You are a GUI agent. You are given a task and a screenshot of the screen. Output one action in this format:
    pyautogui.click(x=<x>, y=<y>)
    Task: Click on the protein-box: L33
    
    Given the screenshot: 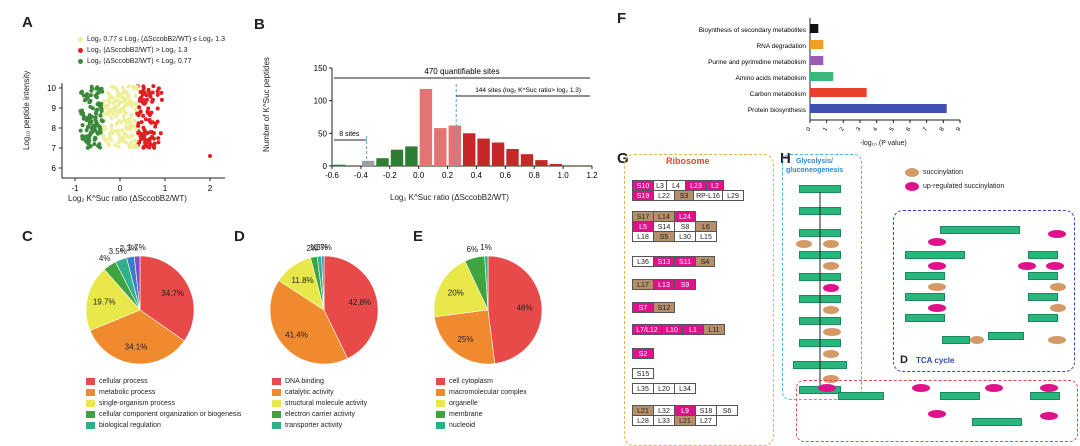 What is the action you would take?
    pyautogui.click(x=664, y=420)
    